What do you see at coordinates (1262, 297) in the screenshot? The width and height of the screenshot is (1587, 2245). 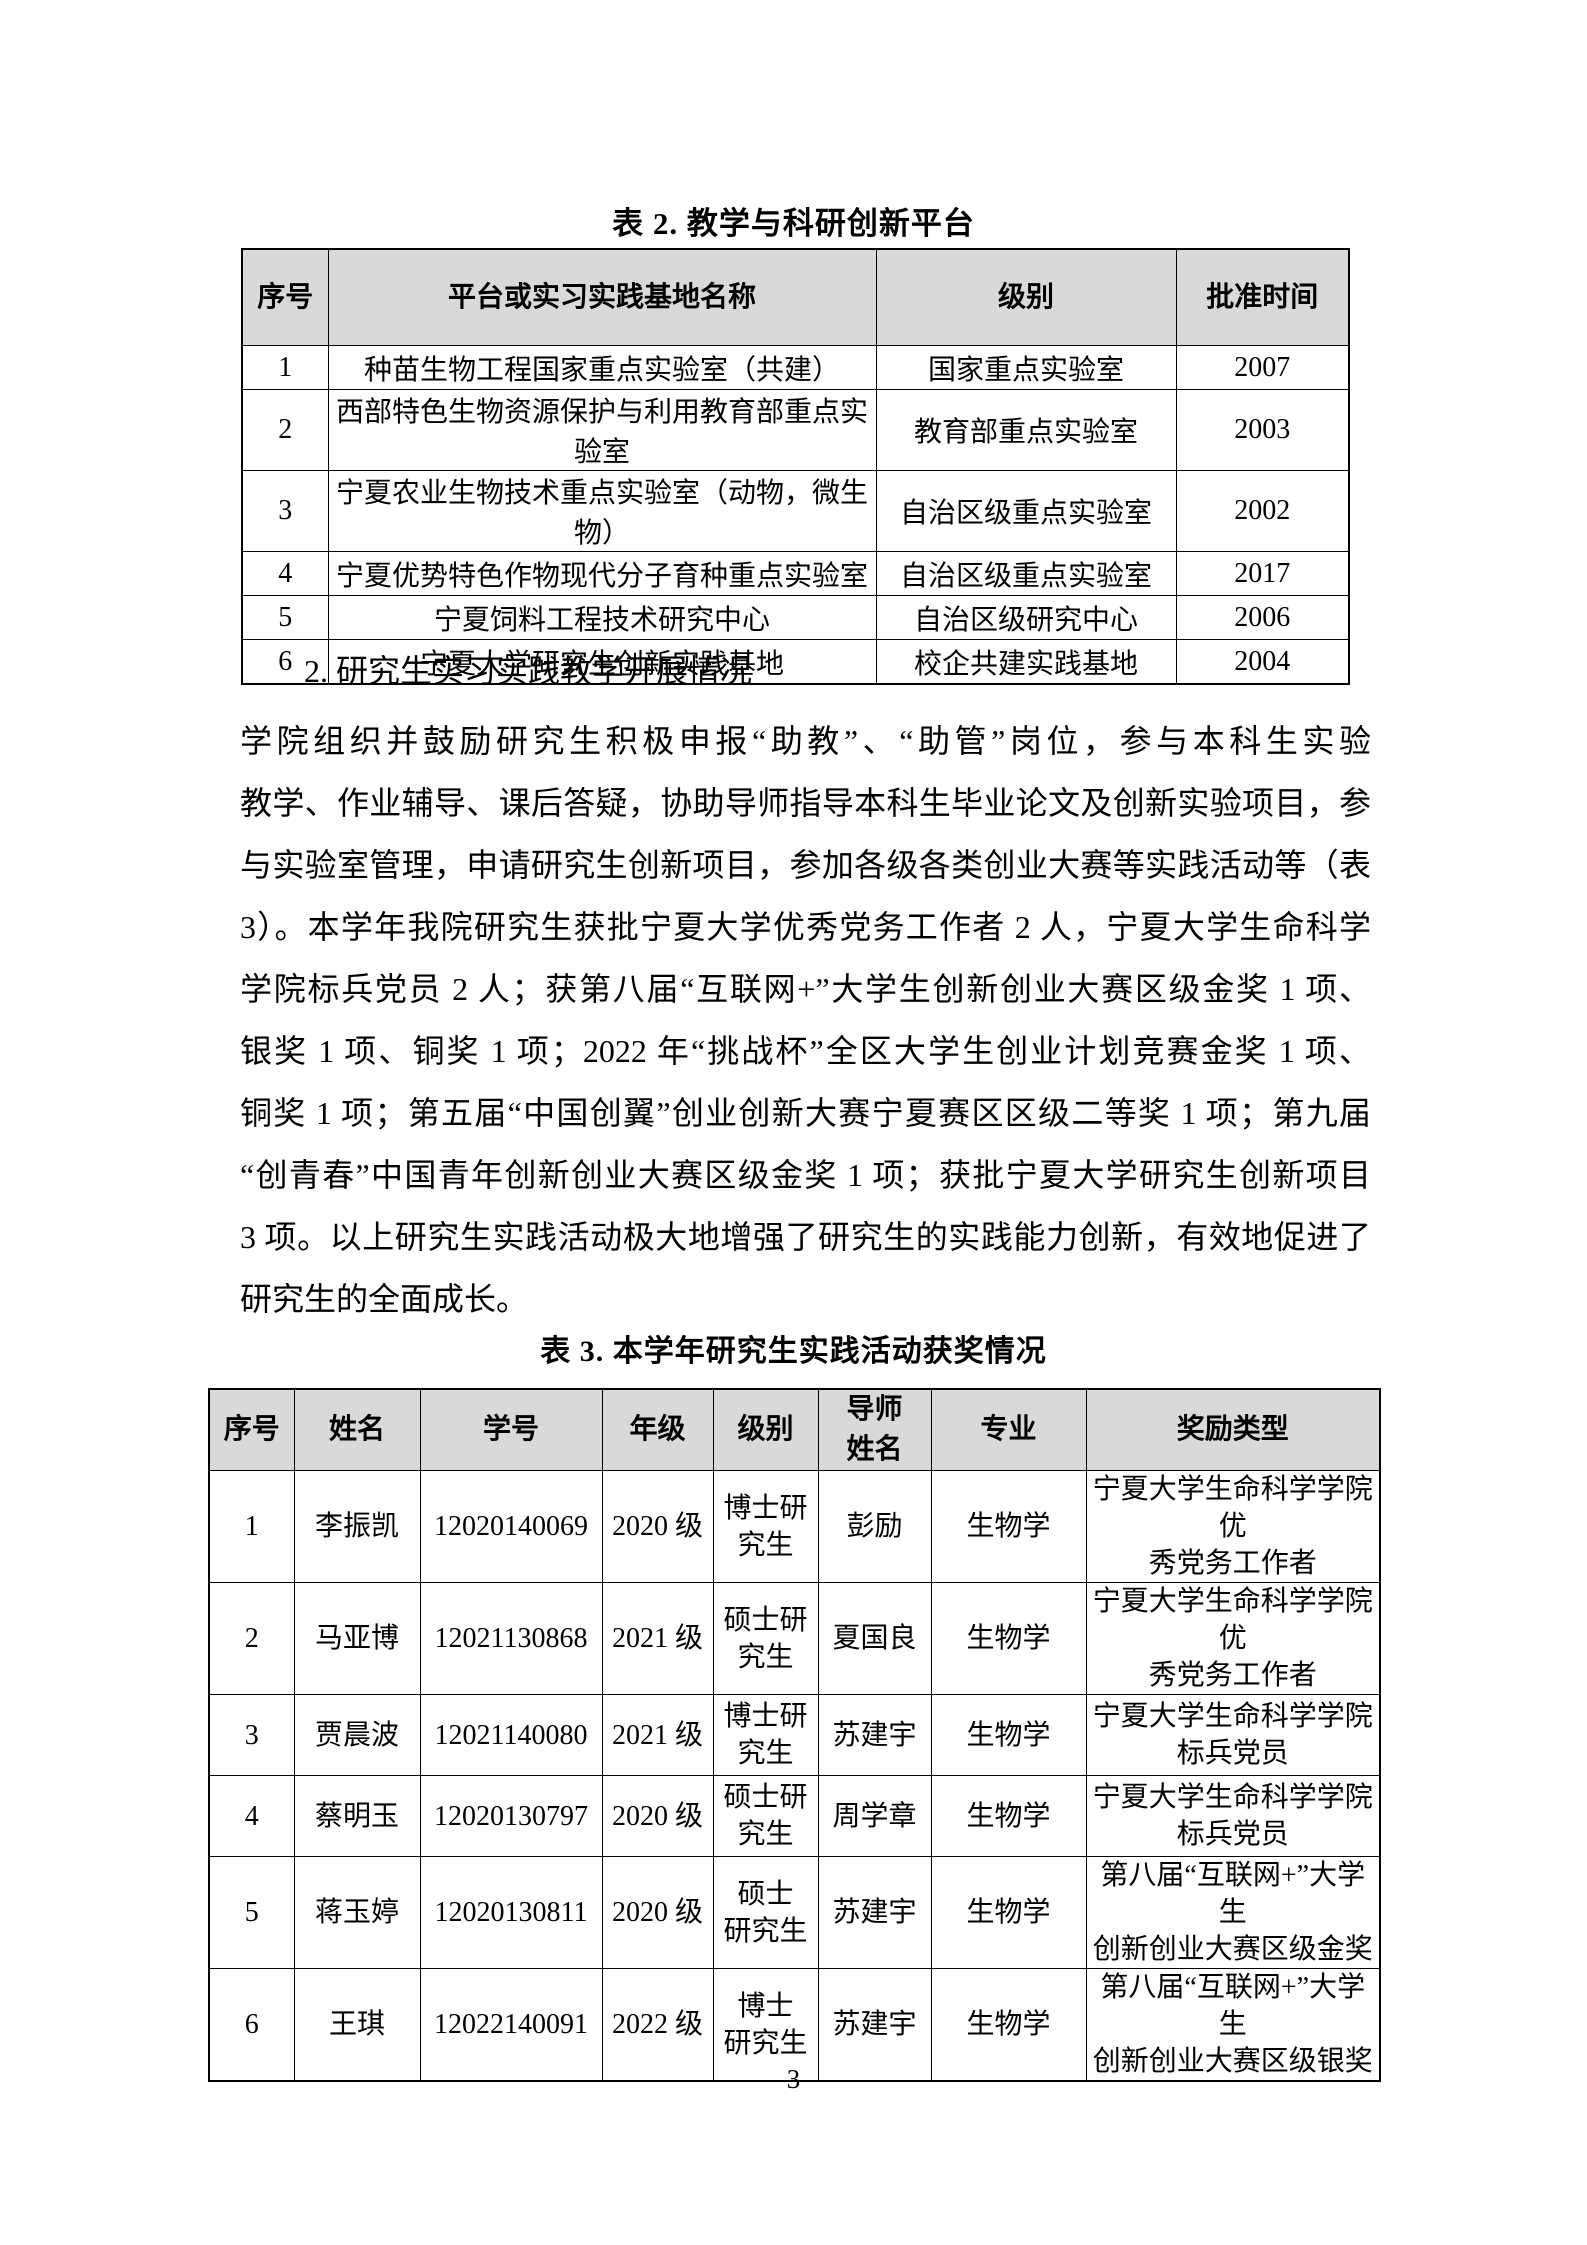 I see `table2-column-header: 批准时间` at bounding box center [1262, 297].